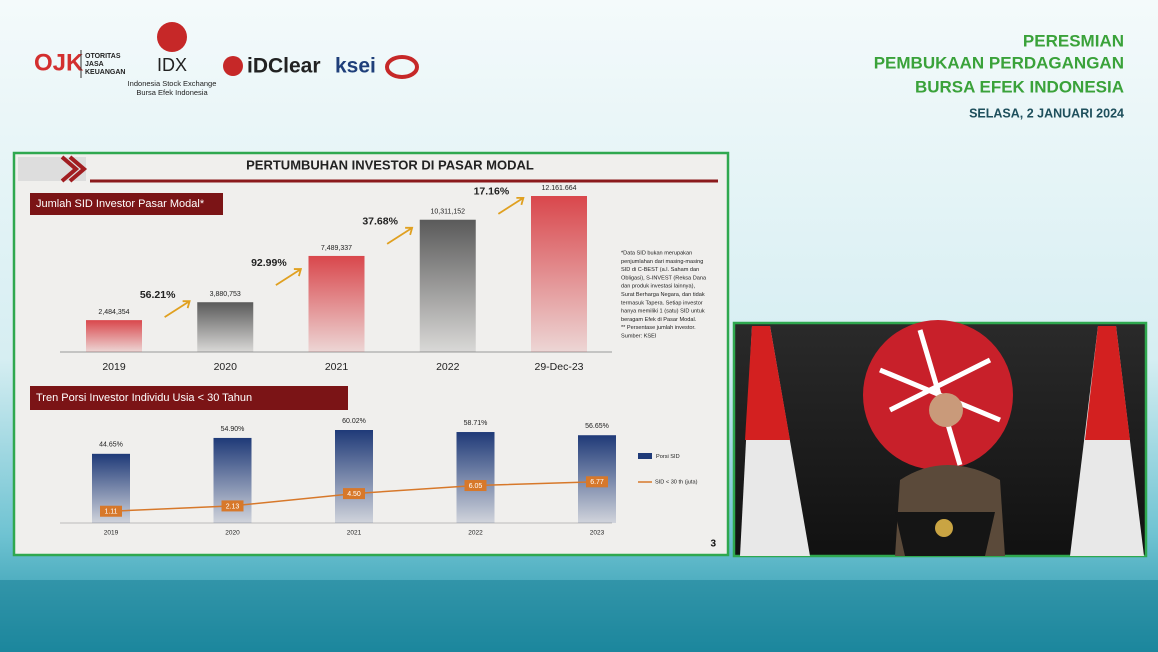  Describe the element at coordinates (172, 37) in the screenshot. I see `idx-globe` at that location.